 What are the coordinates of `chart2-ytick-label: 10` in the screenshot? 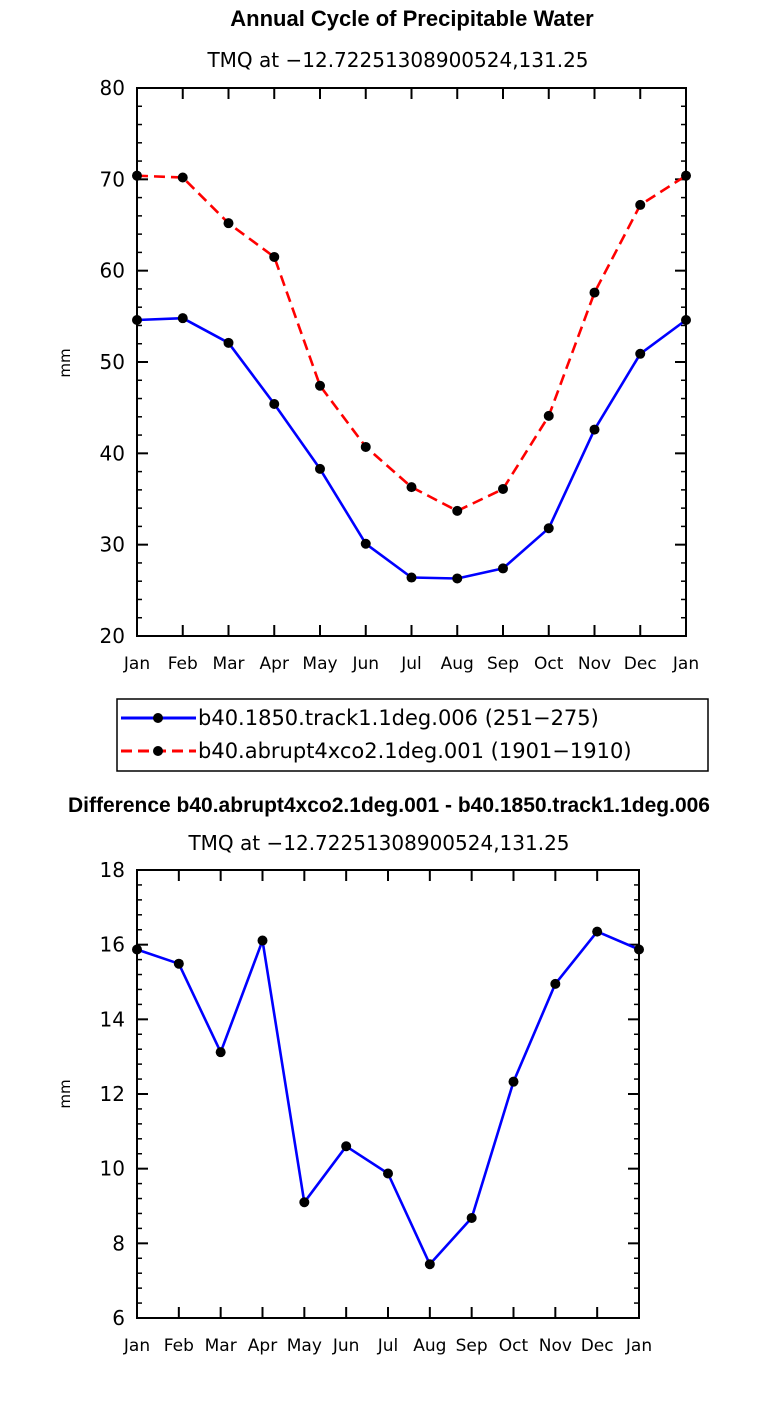 It's located at (112, 1169).